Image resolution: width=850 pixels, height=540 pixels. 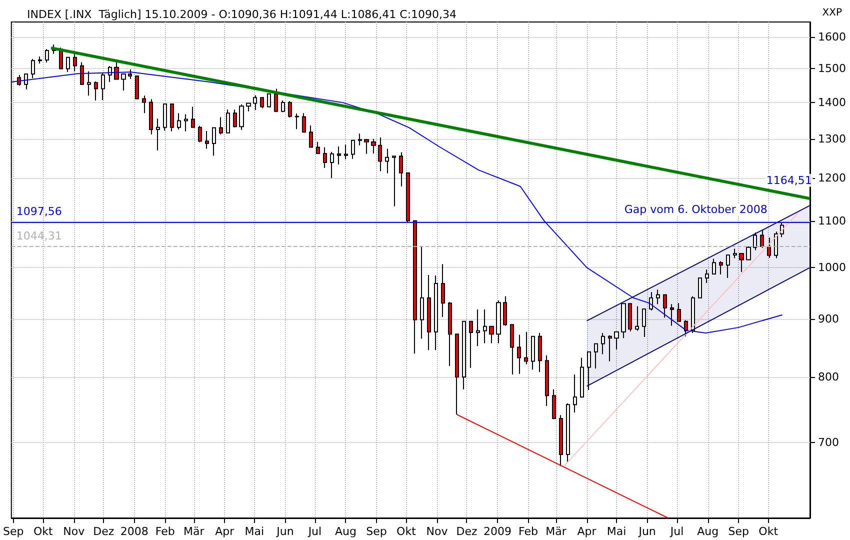 What do you see at coordinates (789, 180) in the screenshot?
I see `annotation: 1164,51` at bounding box center [789, 180].